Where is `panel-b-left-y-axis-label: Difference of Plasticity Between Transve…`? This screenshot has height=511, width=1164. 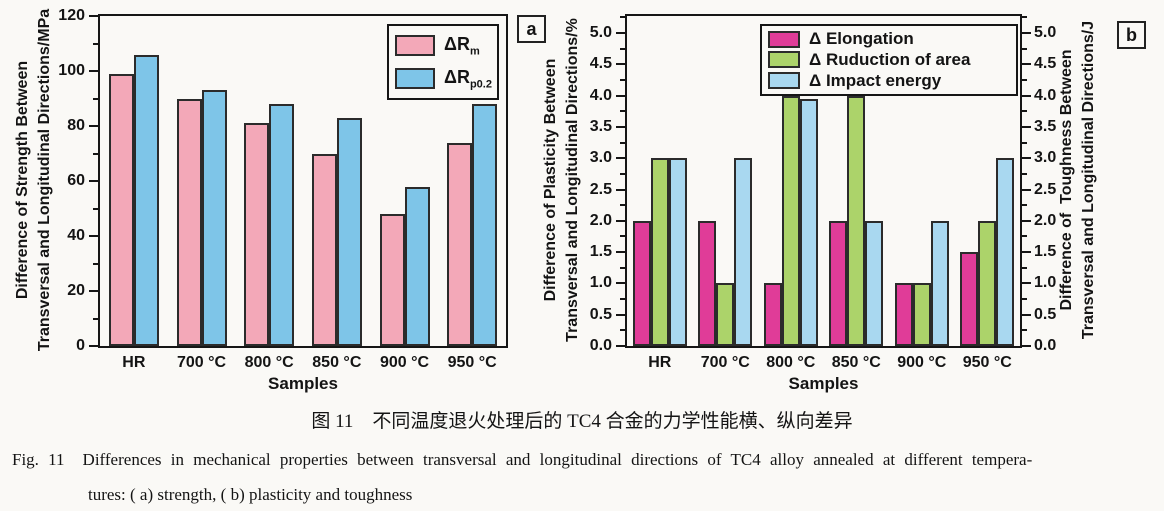 panel-b-left-y-axis-label: Difference of Plasticity Between Transve… is located at coordinates (562, 190).